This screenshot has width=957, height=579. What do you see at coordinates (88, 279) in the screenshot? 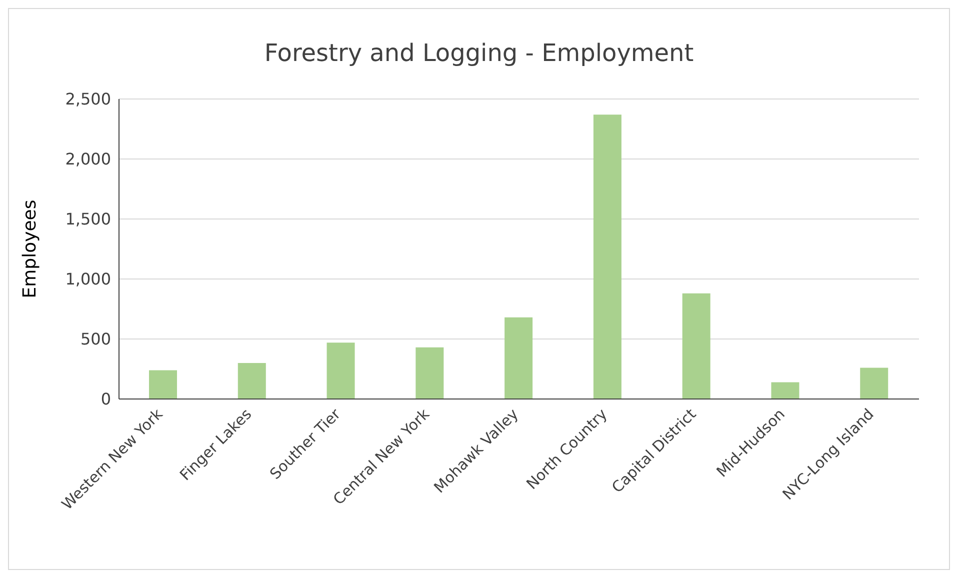
I see `y-tick-label: 1,000` at bounding box center [88, 279].